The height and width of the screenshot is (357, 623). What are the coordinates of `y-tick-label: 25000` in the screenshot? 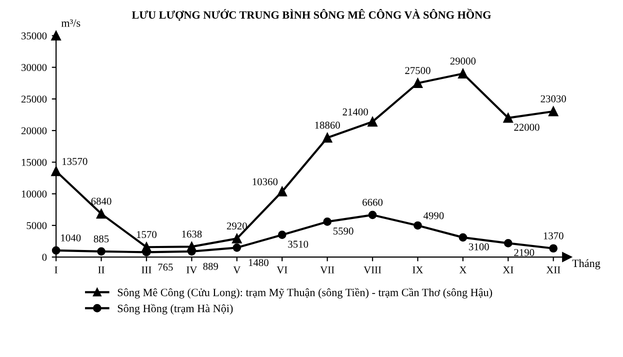 It's located at (34, 99).